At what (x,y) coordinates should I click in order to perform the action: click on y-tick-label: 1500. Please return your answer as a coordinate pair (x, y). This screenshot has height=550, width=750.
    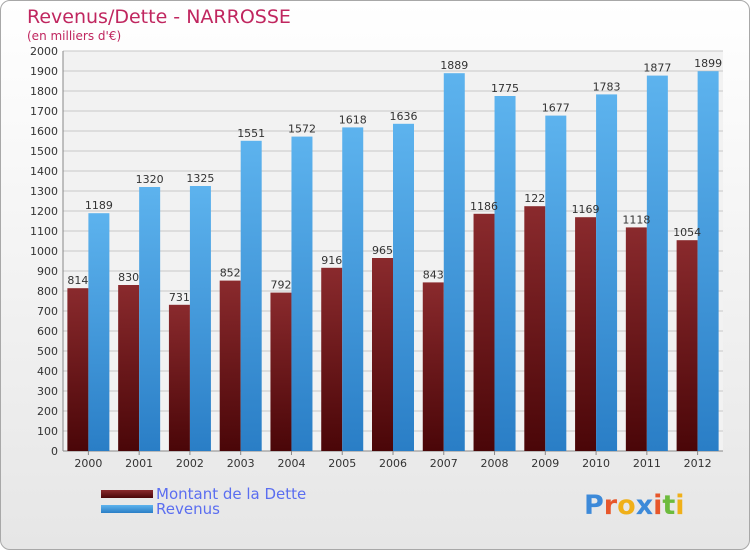
    Looking at the image, I should click on (44, 151).